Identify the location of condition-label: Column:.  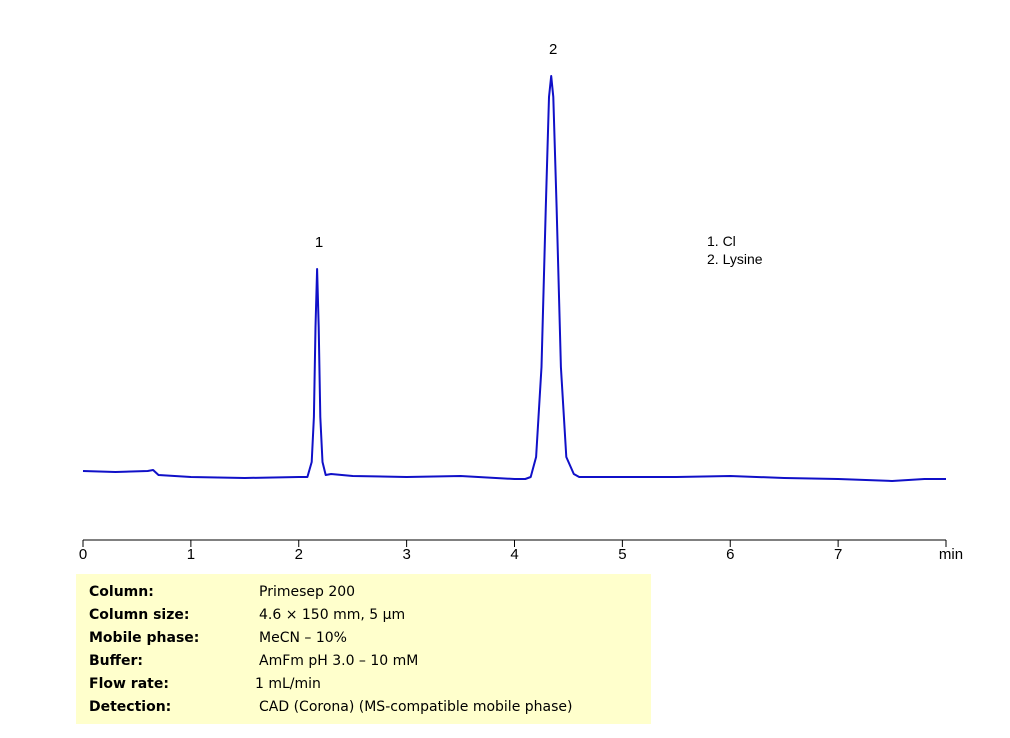
(121, 592).